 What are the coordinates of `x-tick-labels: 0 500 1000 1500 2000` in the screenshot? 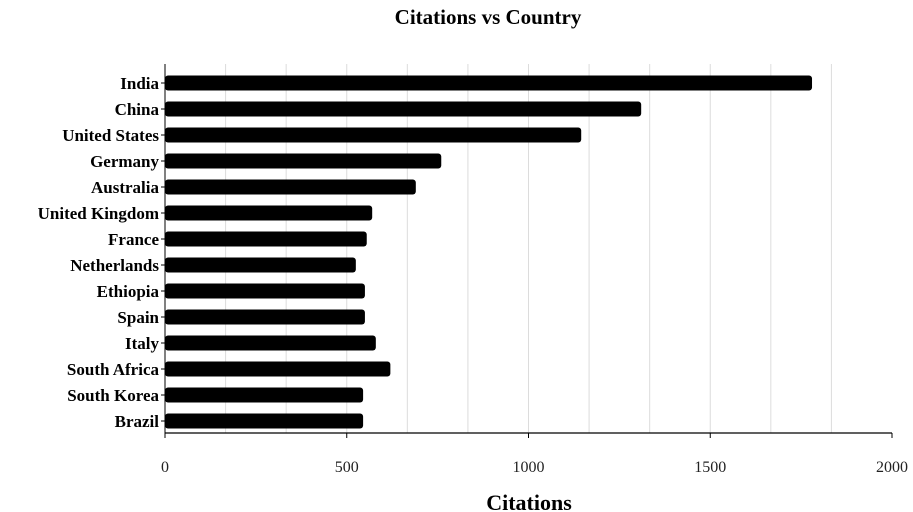 It's located at (534, 467).